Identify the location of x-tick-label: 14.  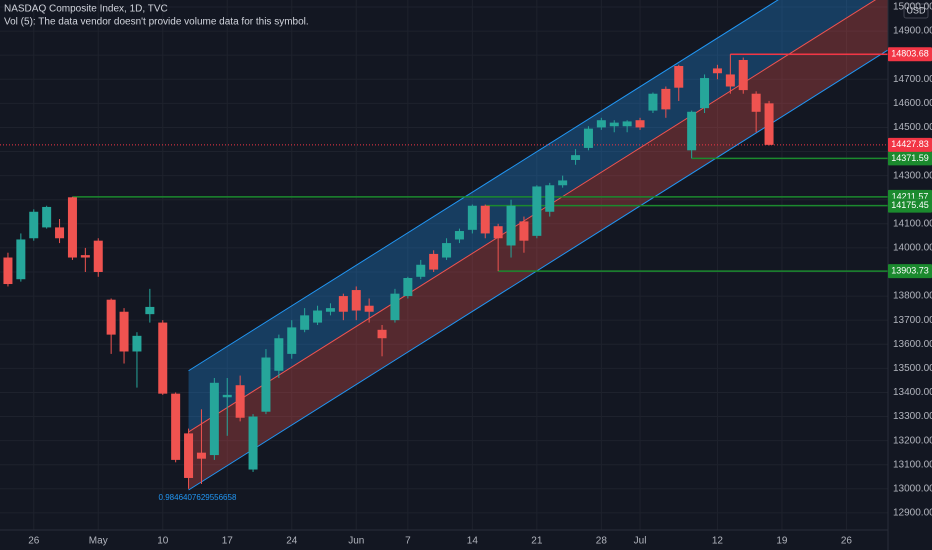
(473, 541).